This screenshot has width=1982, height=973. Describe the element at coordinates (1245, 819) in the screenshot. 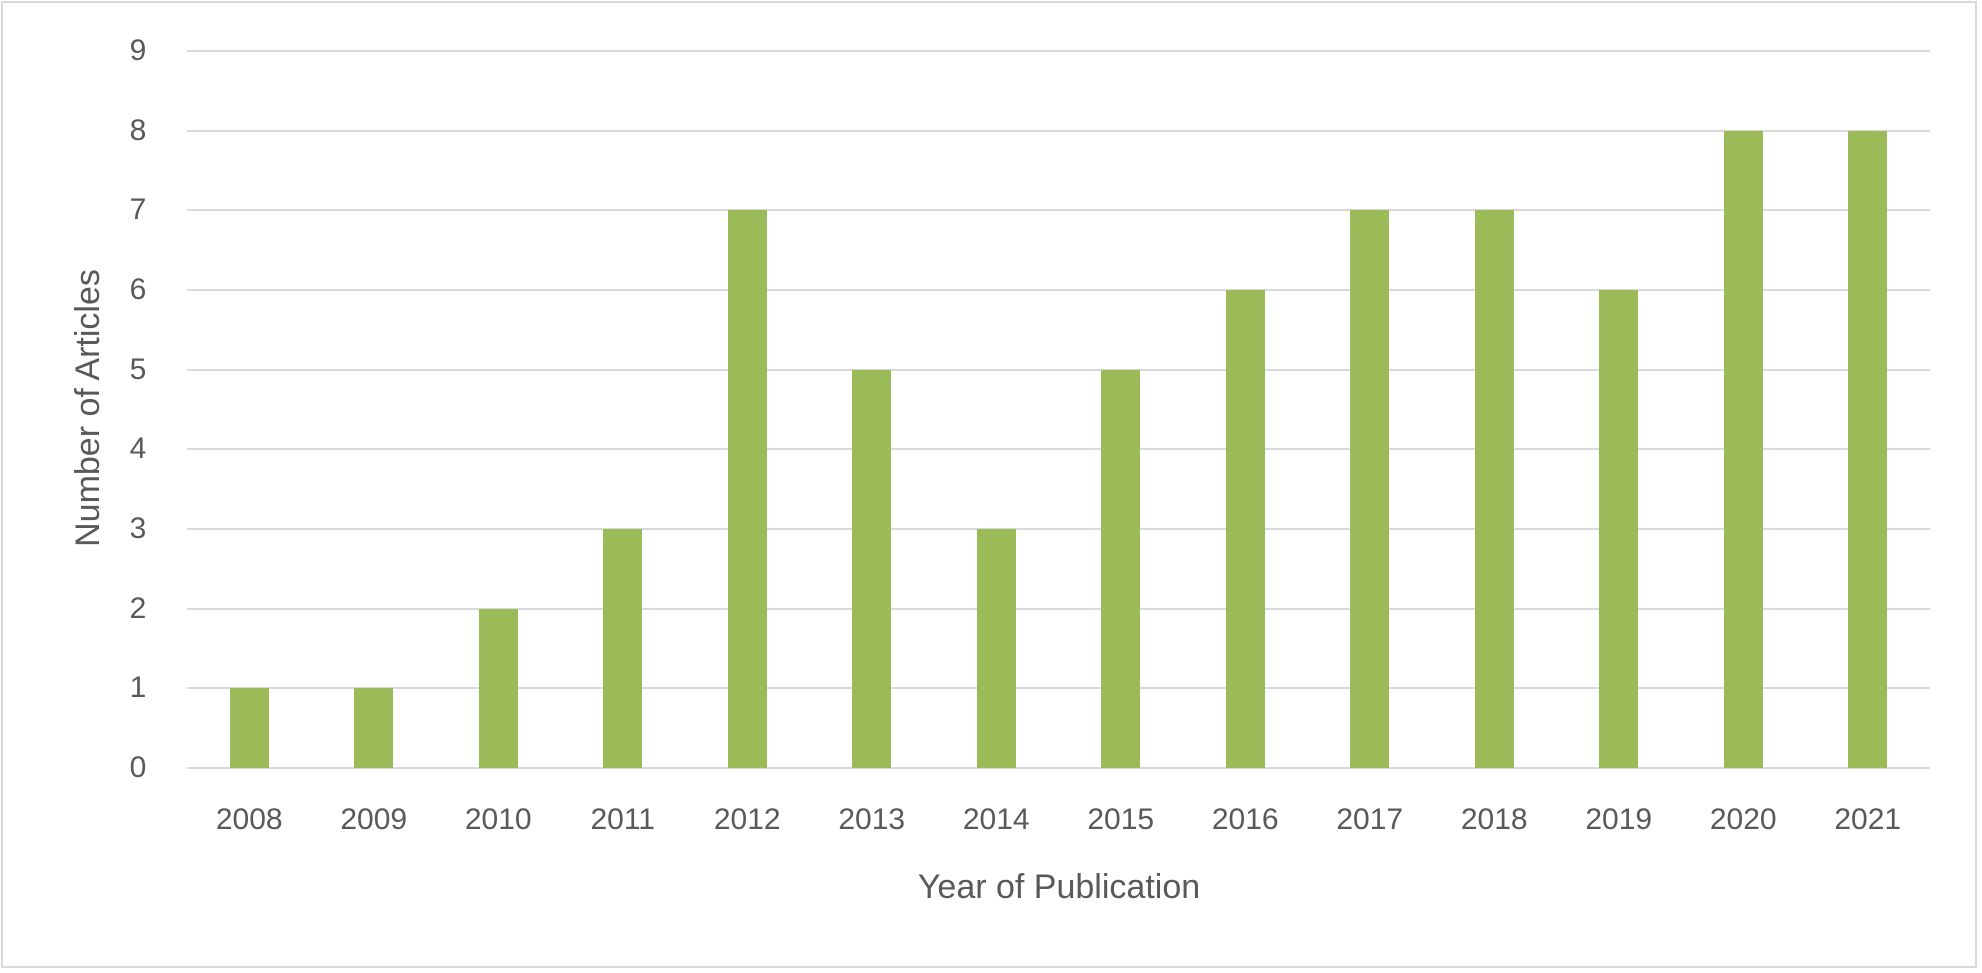

I see `x-tick-label: 2016` at that location.